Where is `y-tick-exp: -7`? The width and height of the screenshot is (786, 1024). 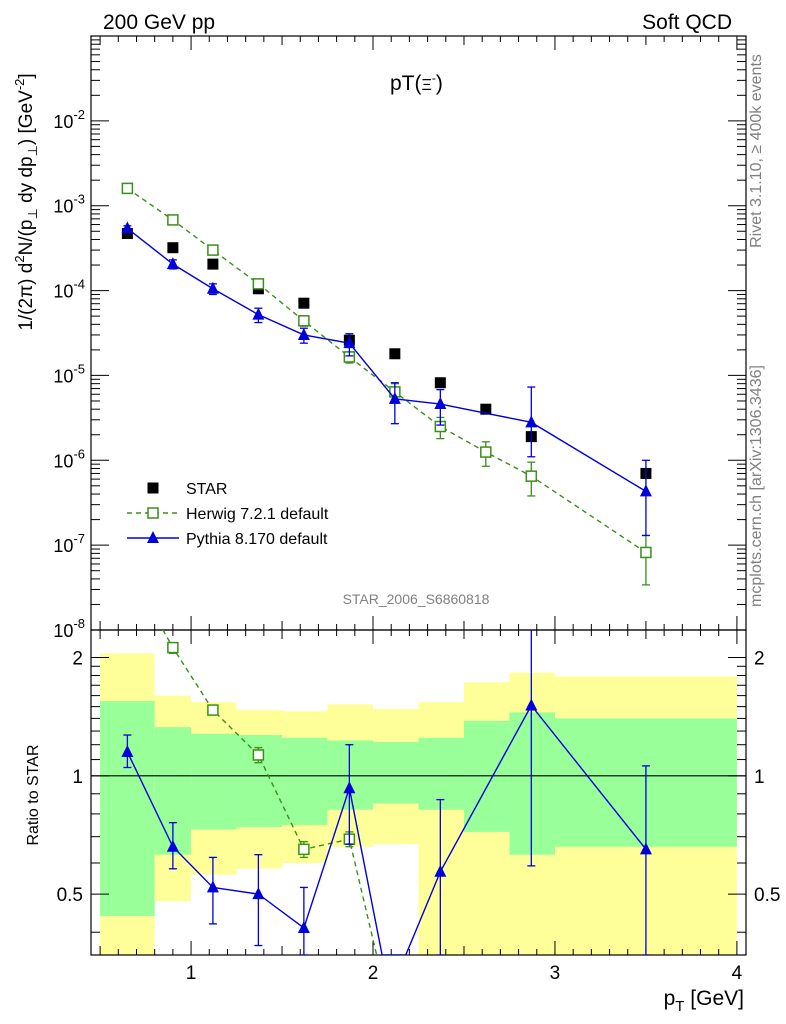 y-tick-exp: -7 is located at coordinates (79, 538).